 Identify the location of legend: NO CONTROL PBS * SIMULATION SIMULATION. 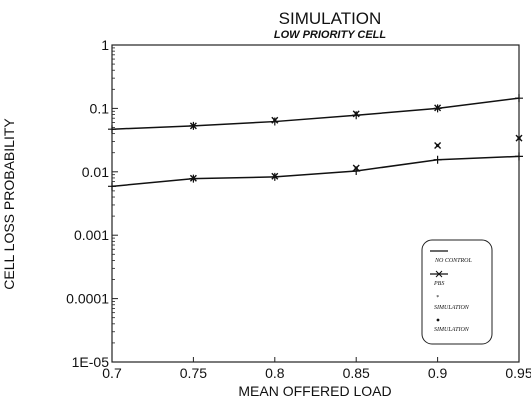
(457, 292).